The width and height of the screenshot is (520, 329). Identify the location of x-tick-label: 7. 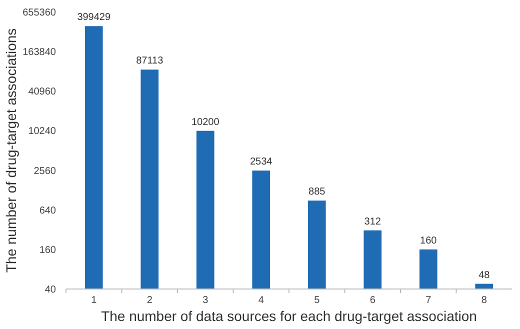
(429, 300).